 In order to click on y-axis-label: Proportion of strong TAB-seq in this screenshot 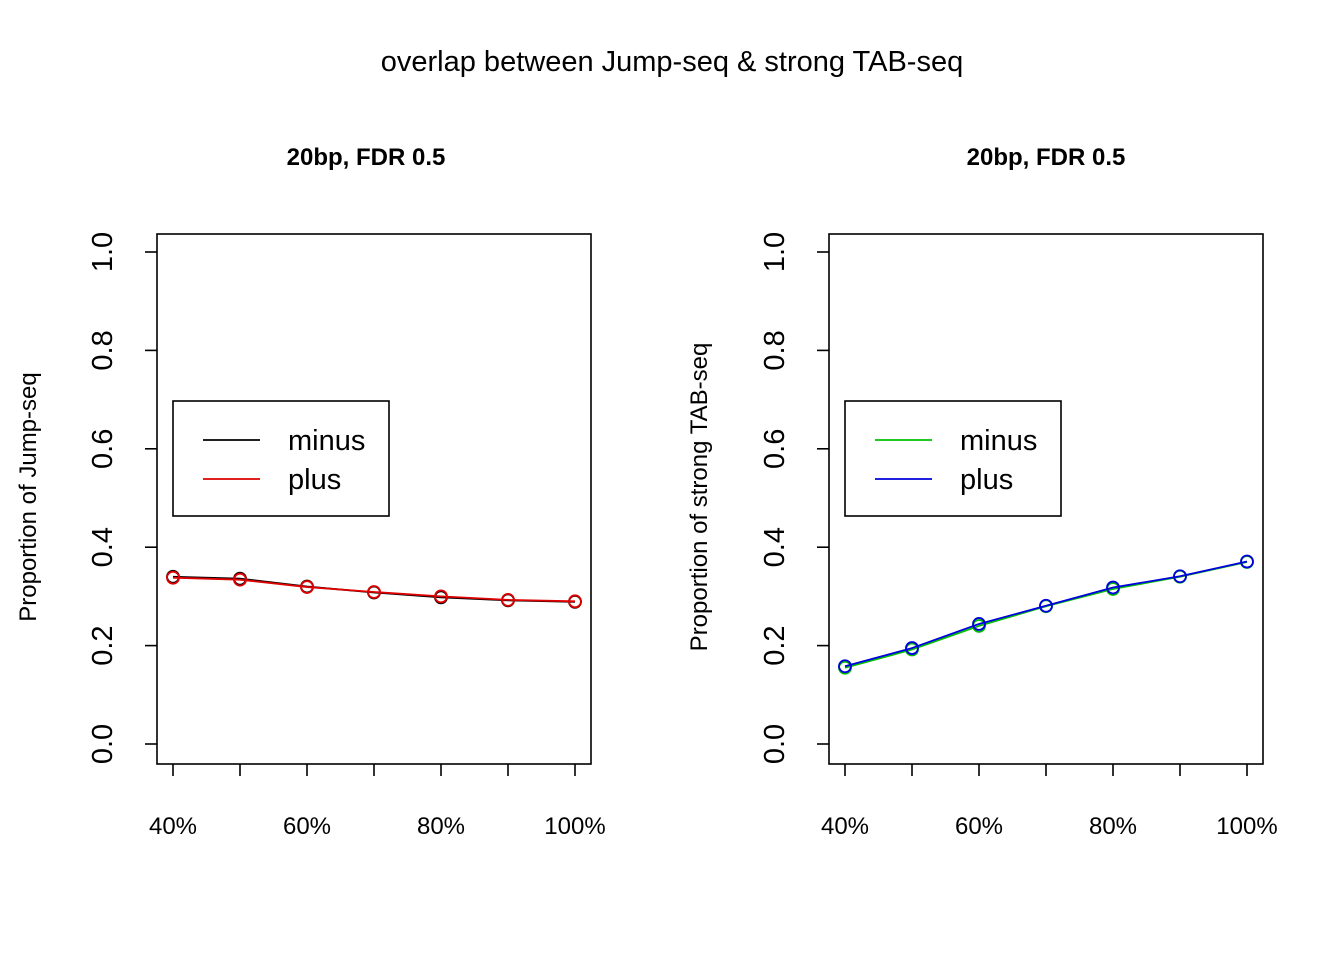, I will do `click(699, 497)`.